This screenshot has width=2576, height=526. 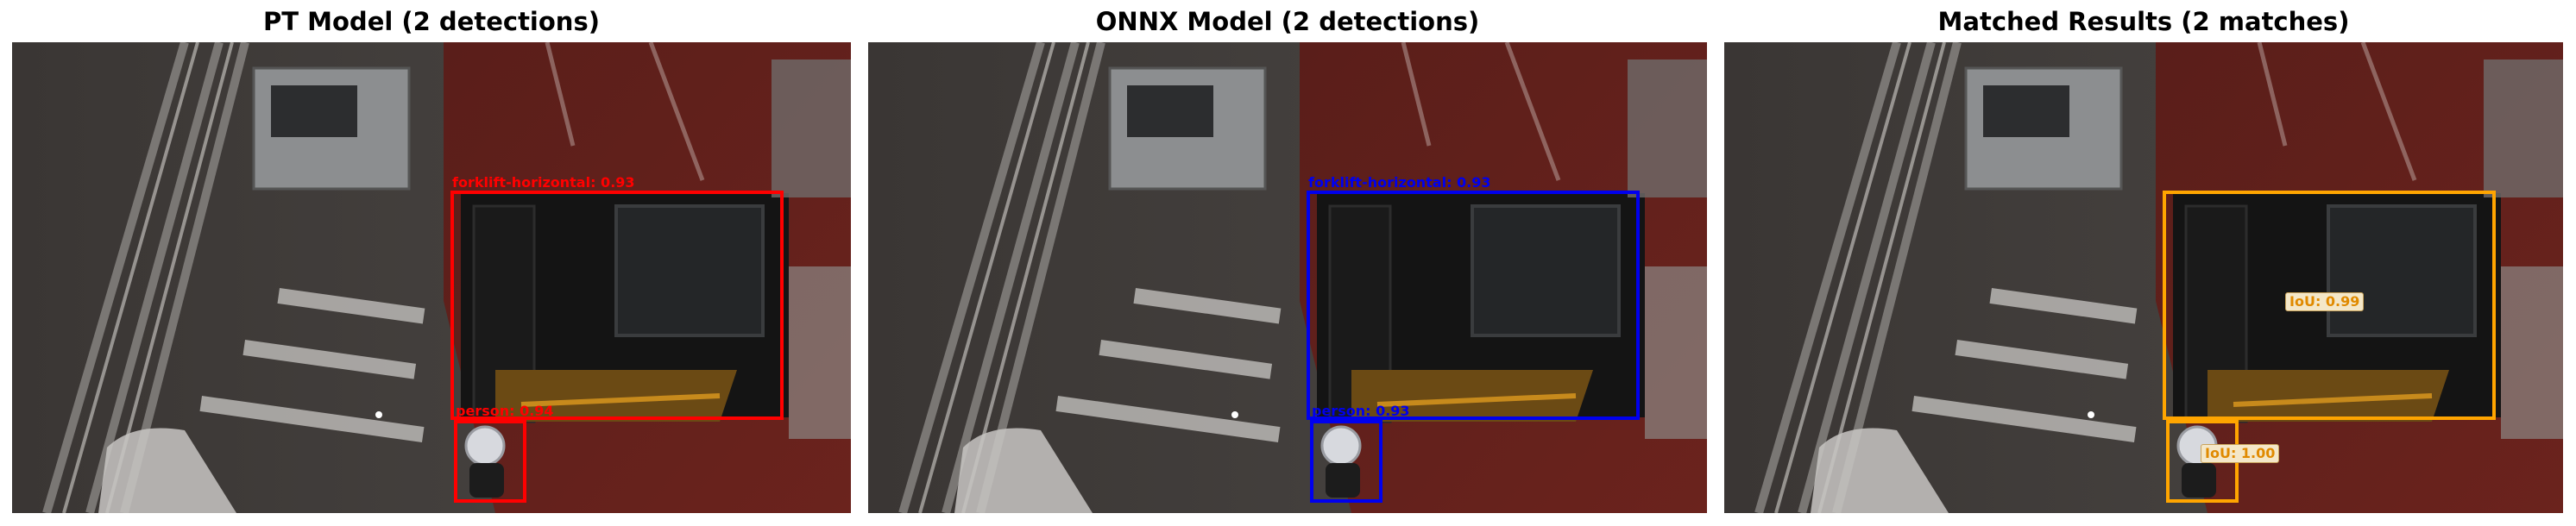 What do you see at coordinates (2325, 301) in the screenshot?
I see `forklift-iou-label: IoU: 0.99` at bounding box center [2325, 301].